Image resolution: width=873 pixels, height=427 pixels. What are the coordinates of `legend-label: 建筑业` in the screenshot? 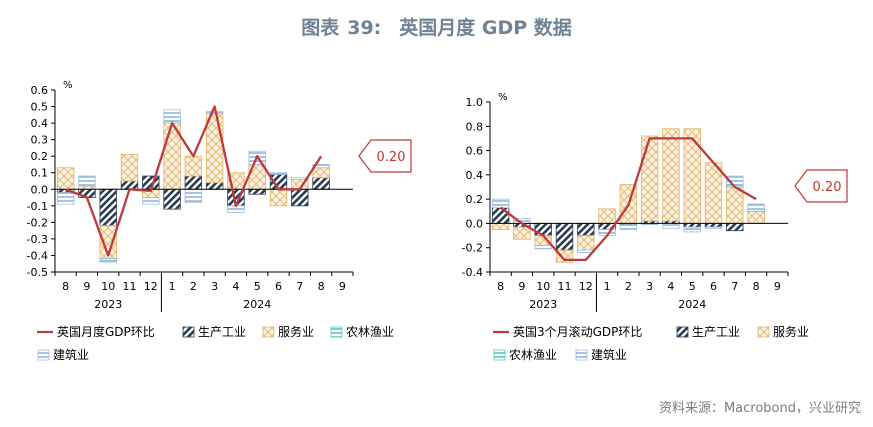 It's located at (71, 354).